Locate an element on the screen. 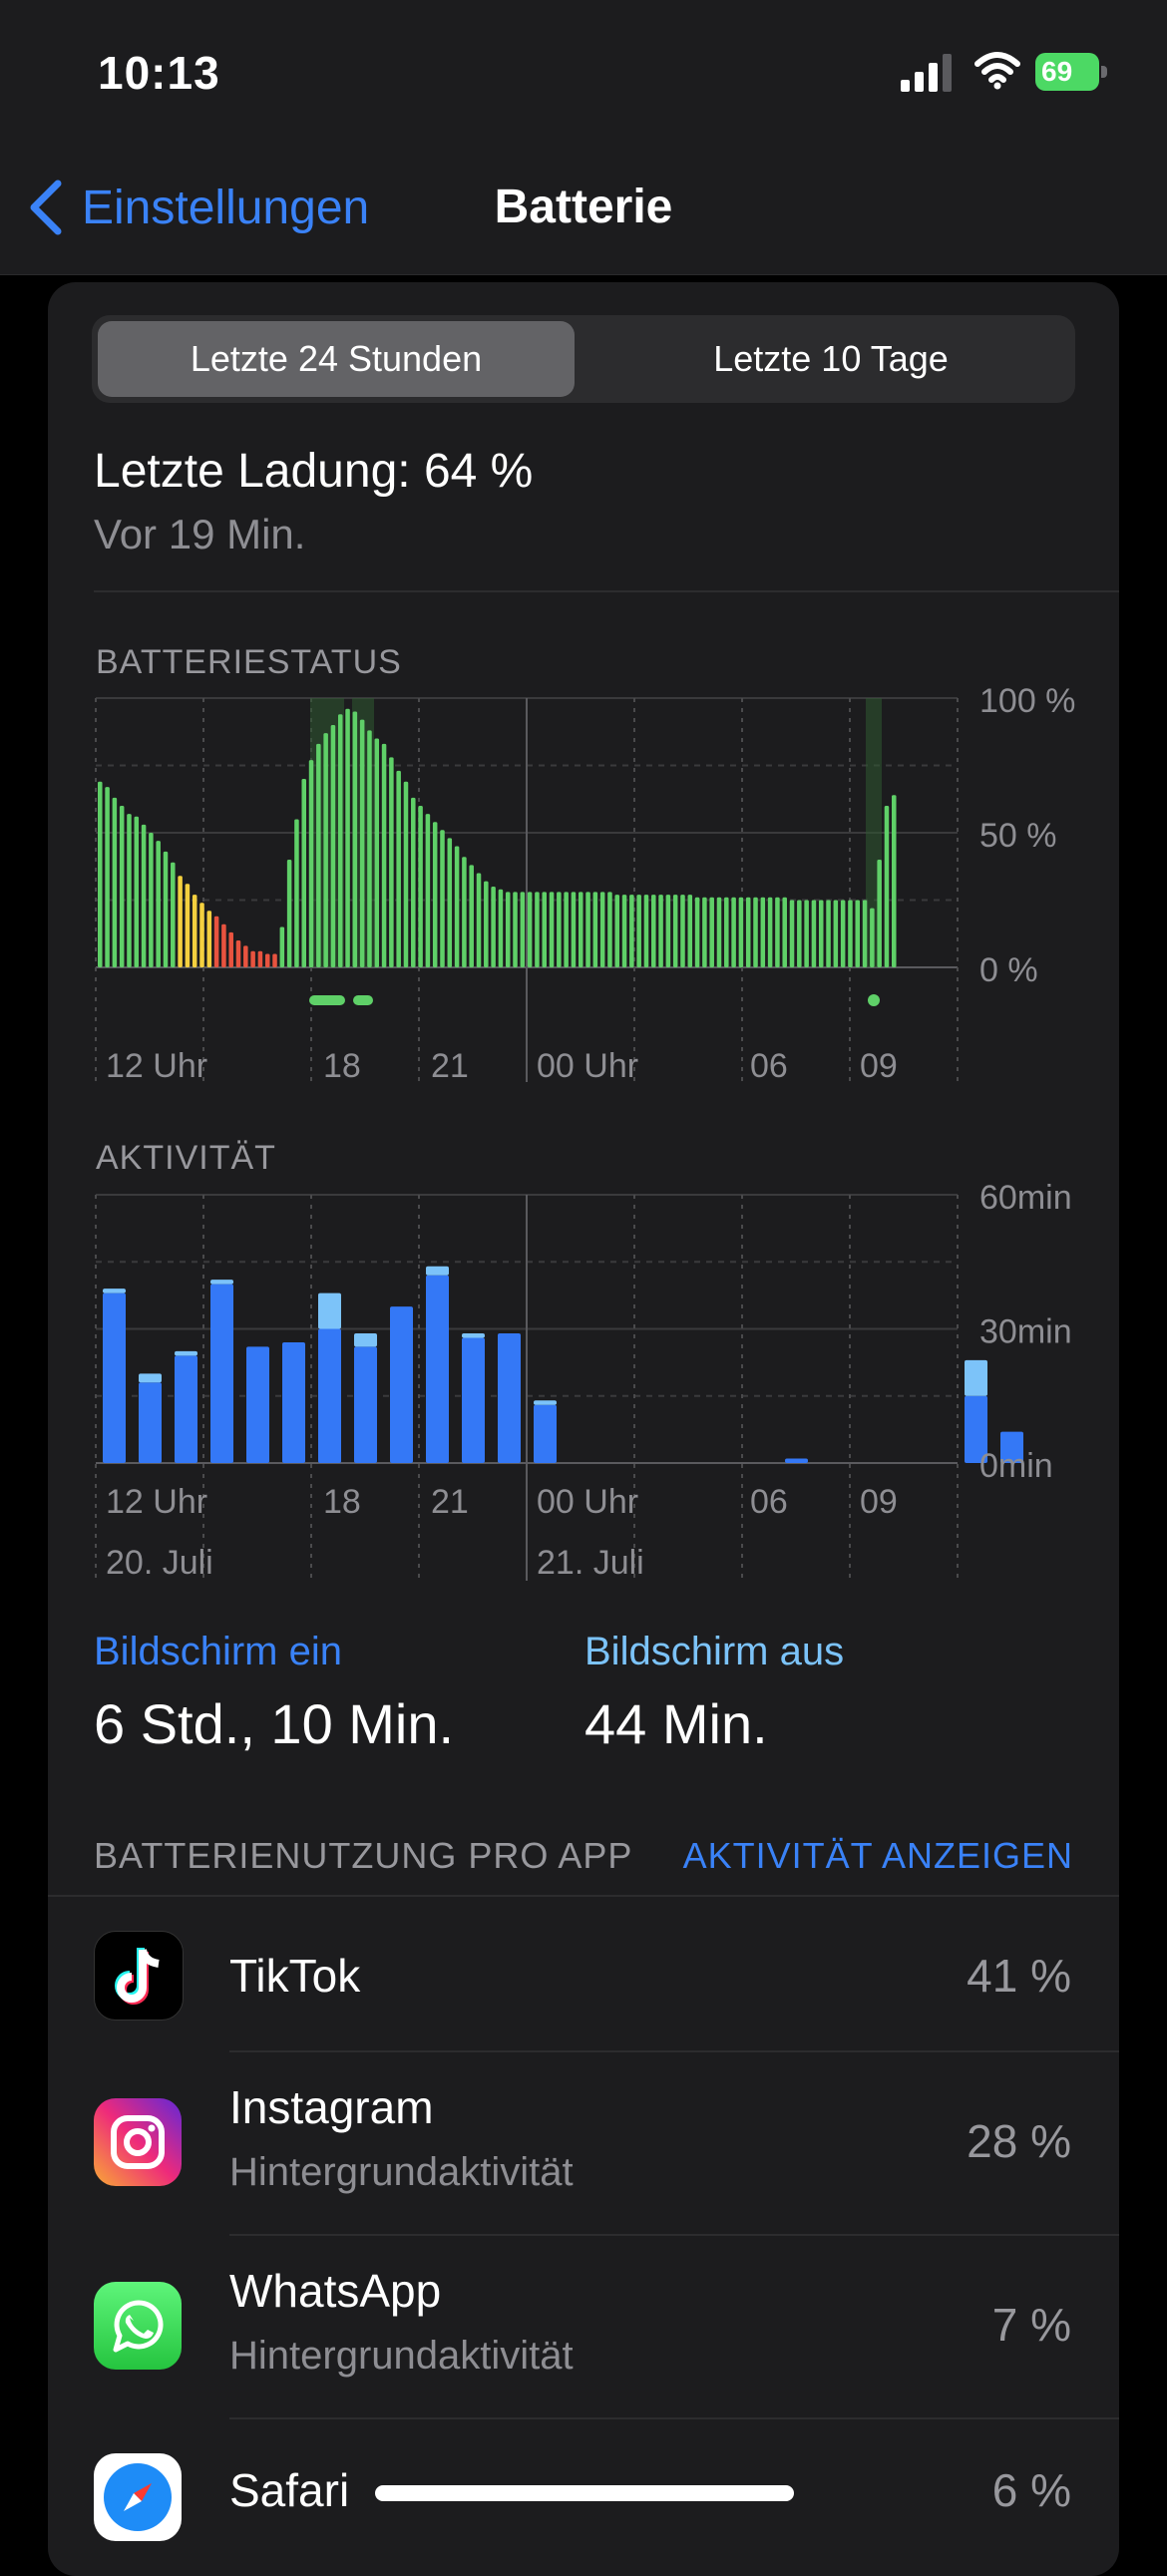 This screenshot has width=1167, height=2576. app-percent: 7 % is located at coordinates (1031, 2325).